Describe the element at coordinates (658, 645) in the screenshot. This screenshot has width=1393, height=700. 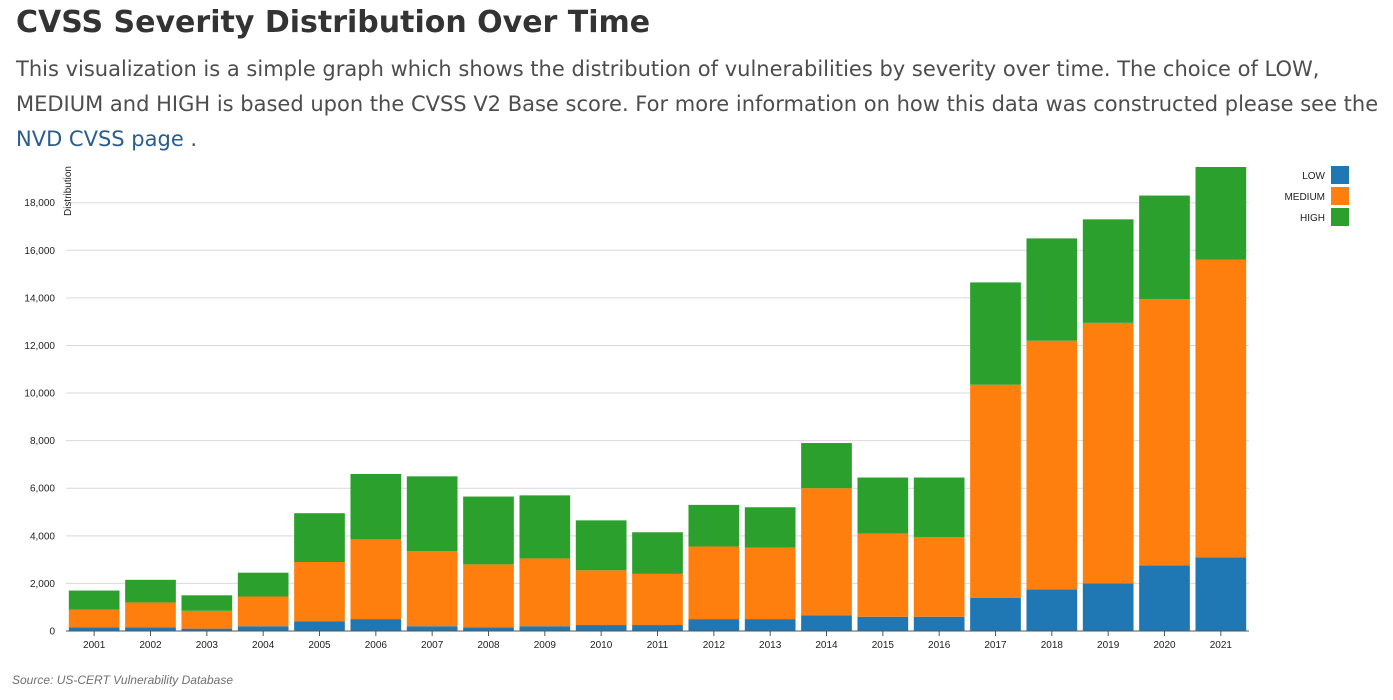
I see `x-tick-label: 2011` at that location.